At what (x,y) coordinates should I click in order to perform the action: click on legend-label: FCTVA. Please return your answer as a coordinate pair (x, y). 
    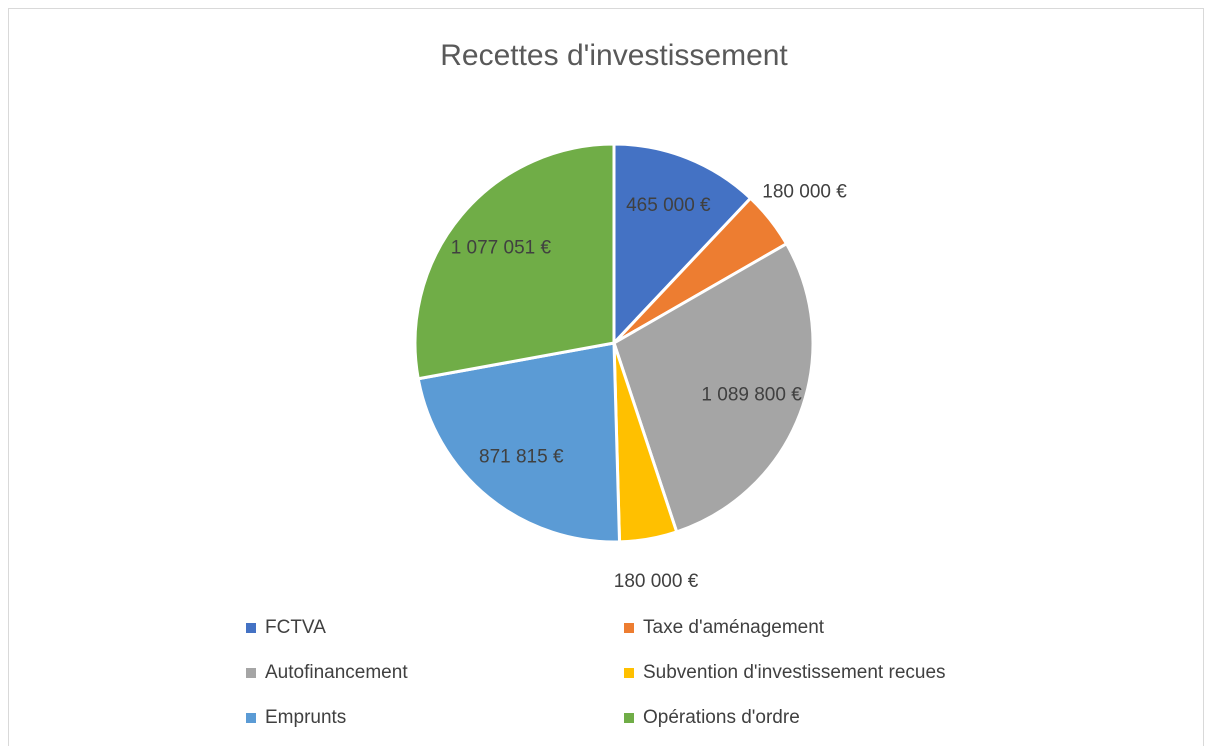
    Looking at the image, I should click on (295, 627).